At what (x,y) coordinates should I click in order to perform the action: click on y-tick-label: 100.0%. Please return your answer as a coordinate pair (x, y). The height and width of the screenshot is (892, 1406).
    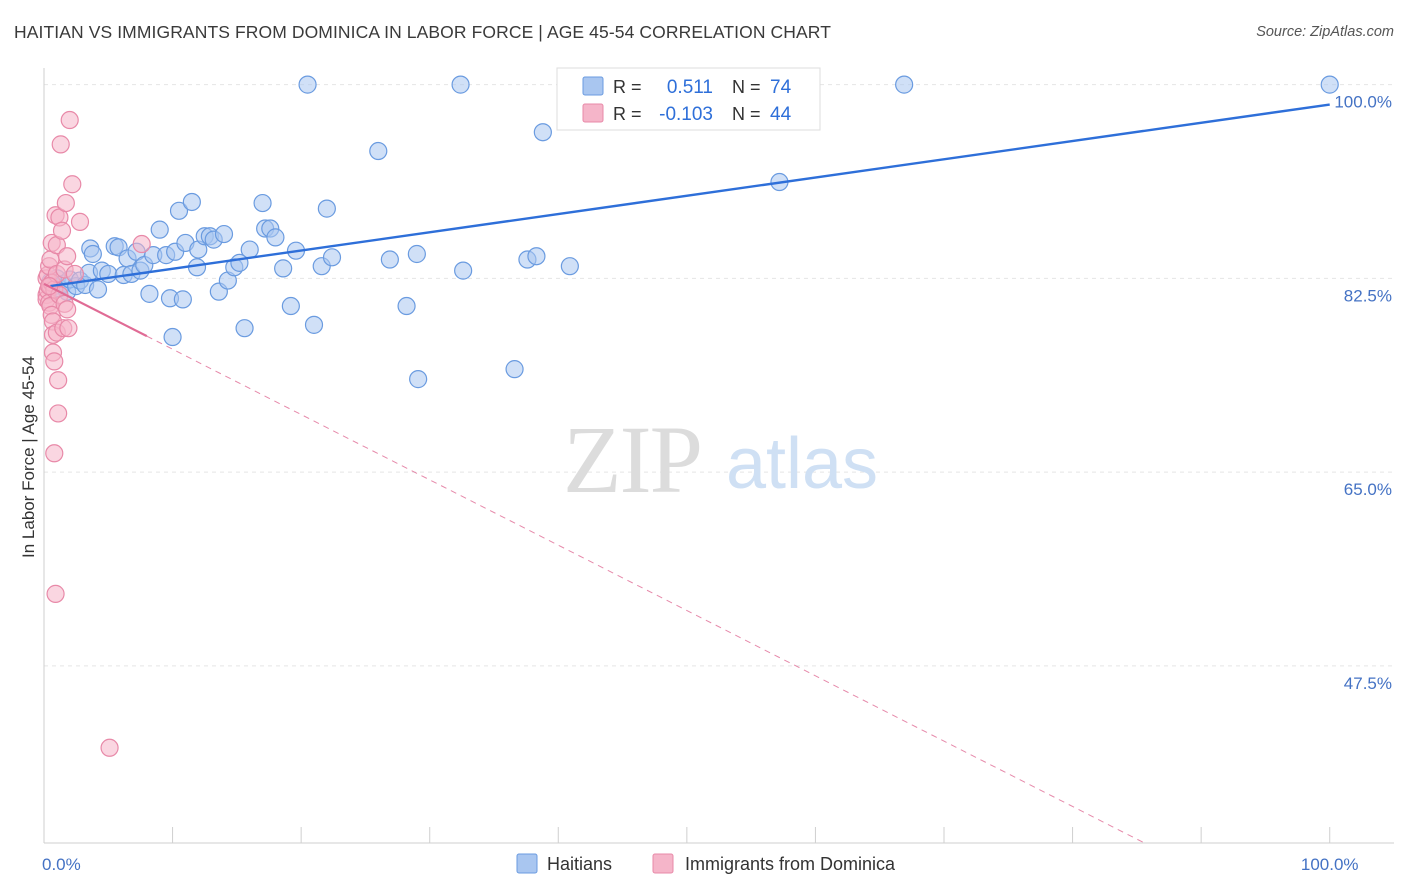
    Looking at the image, I should click on (1363, 102).